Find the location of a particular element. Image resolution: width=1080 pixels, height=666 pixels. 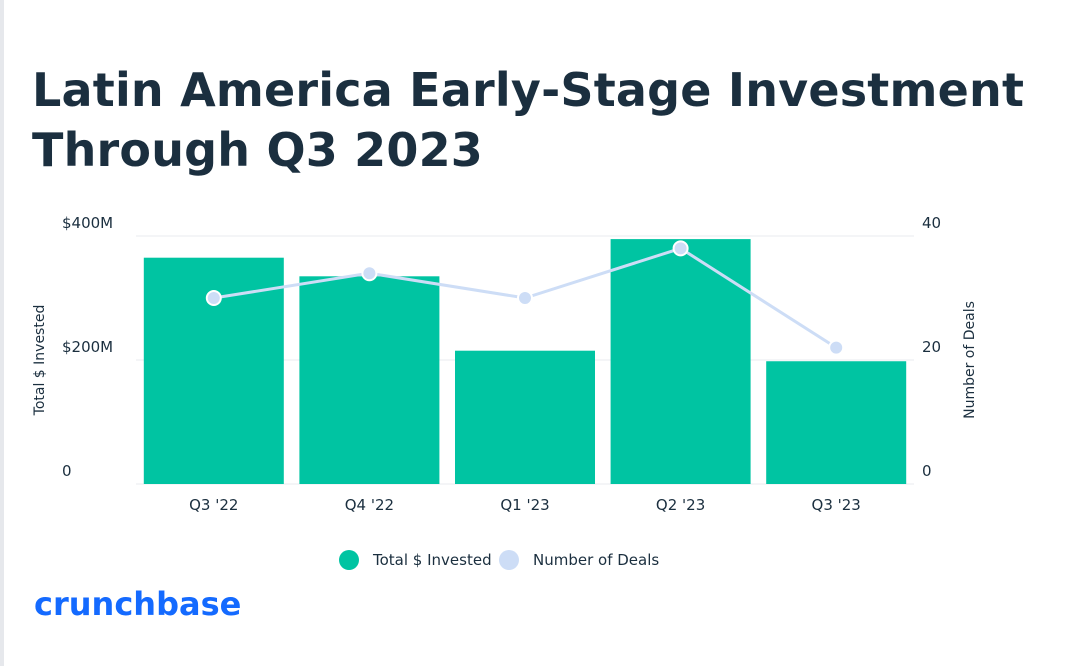

right-axis-ticks: 0 20 40 is located at coordinates (931, 347).